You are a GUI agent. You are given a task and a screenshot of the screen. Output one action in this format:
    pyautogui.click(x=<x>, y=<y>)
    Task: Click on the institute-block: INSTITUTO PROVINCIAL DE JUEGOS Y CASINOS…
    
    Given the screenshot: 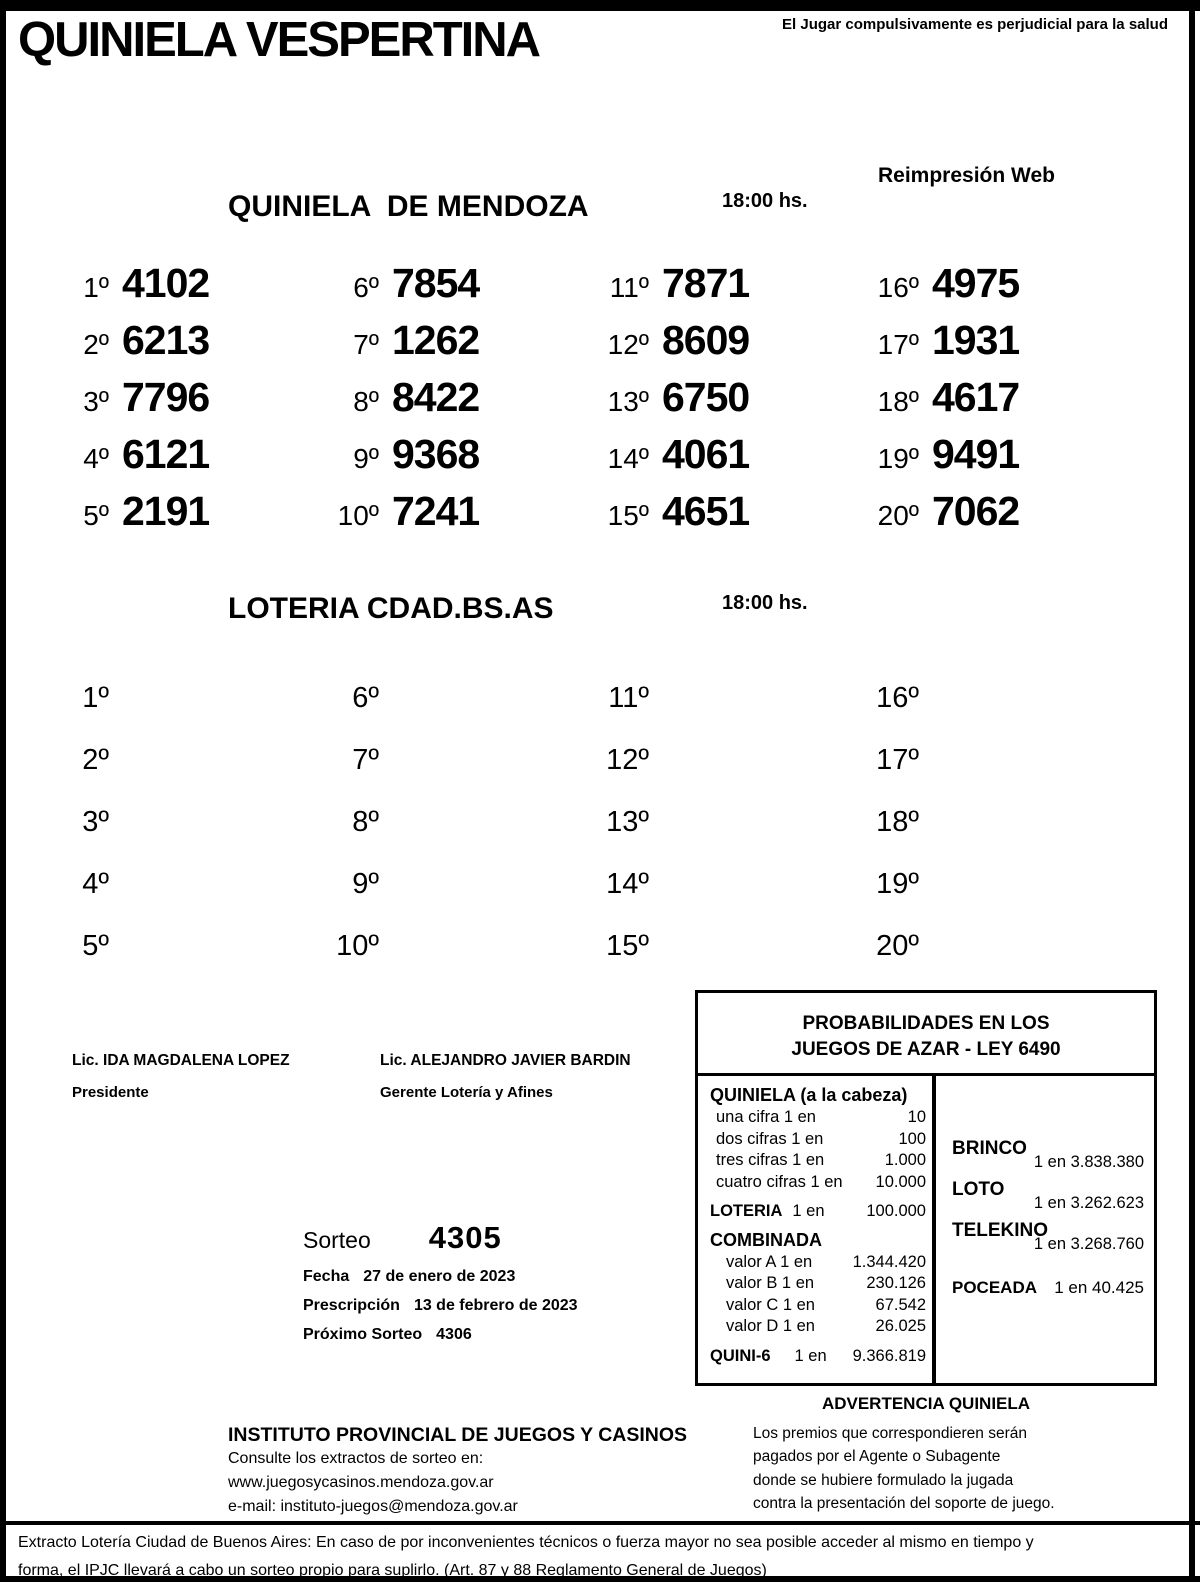 What is the action you would take?
    pyautogui.click(x=468, y=1471)
    